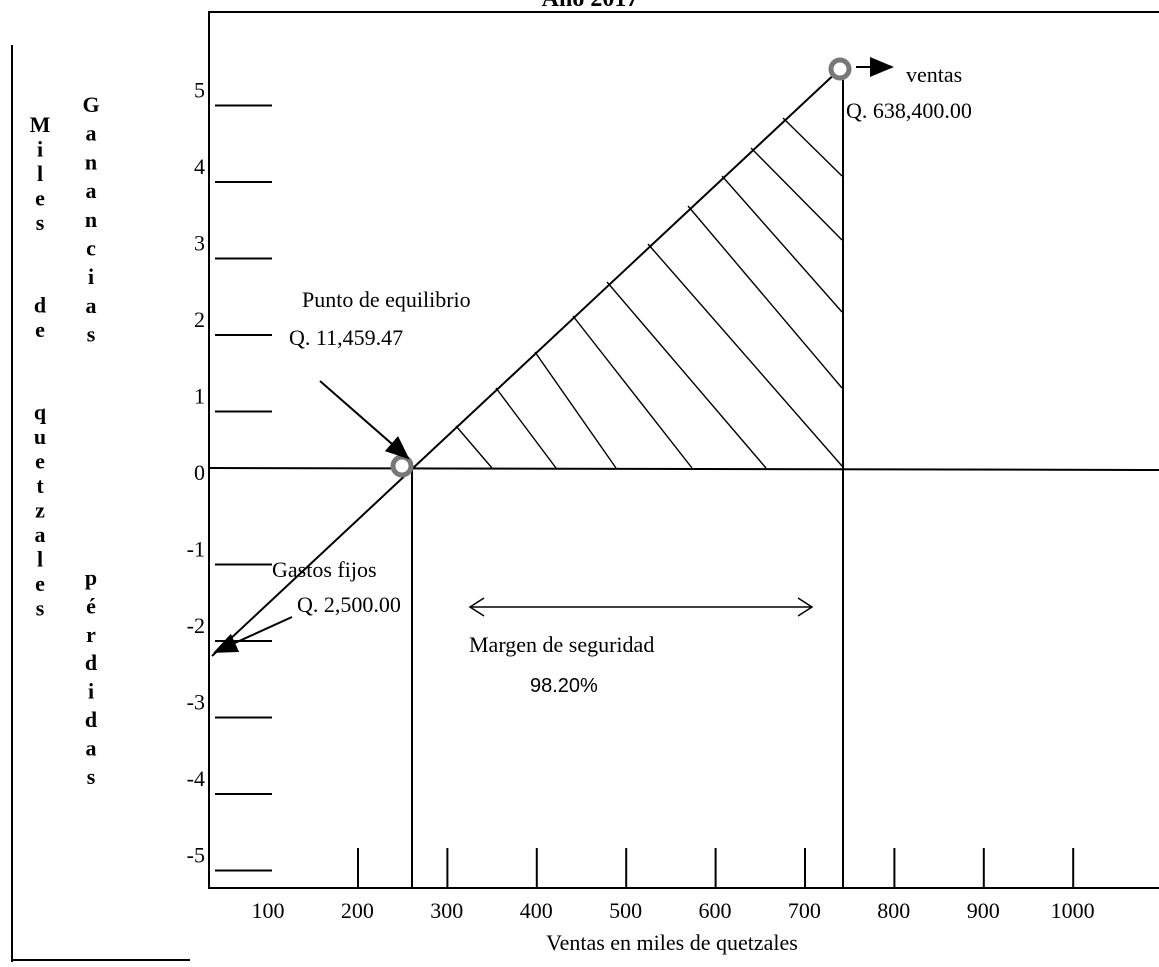  Describe the element at coordinates (590, 6) in the screenshot. I see `chart-title: Año 2017` at that location.